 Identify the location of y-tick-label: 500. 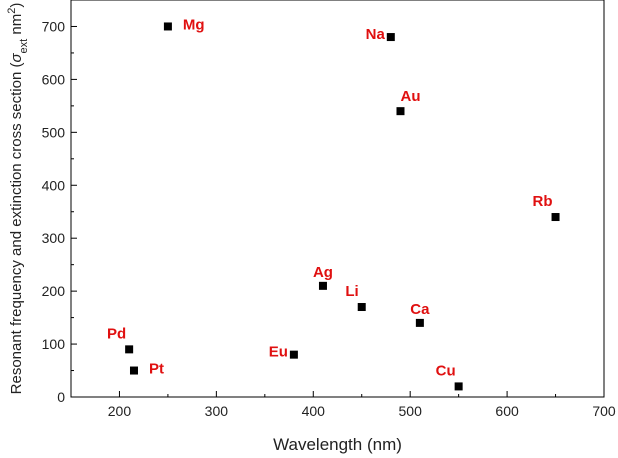
(54, 132).